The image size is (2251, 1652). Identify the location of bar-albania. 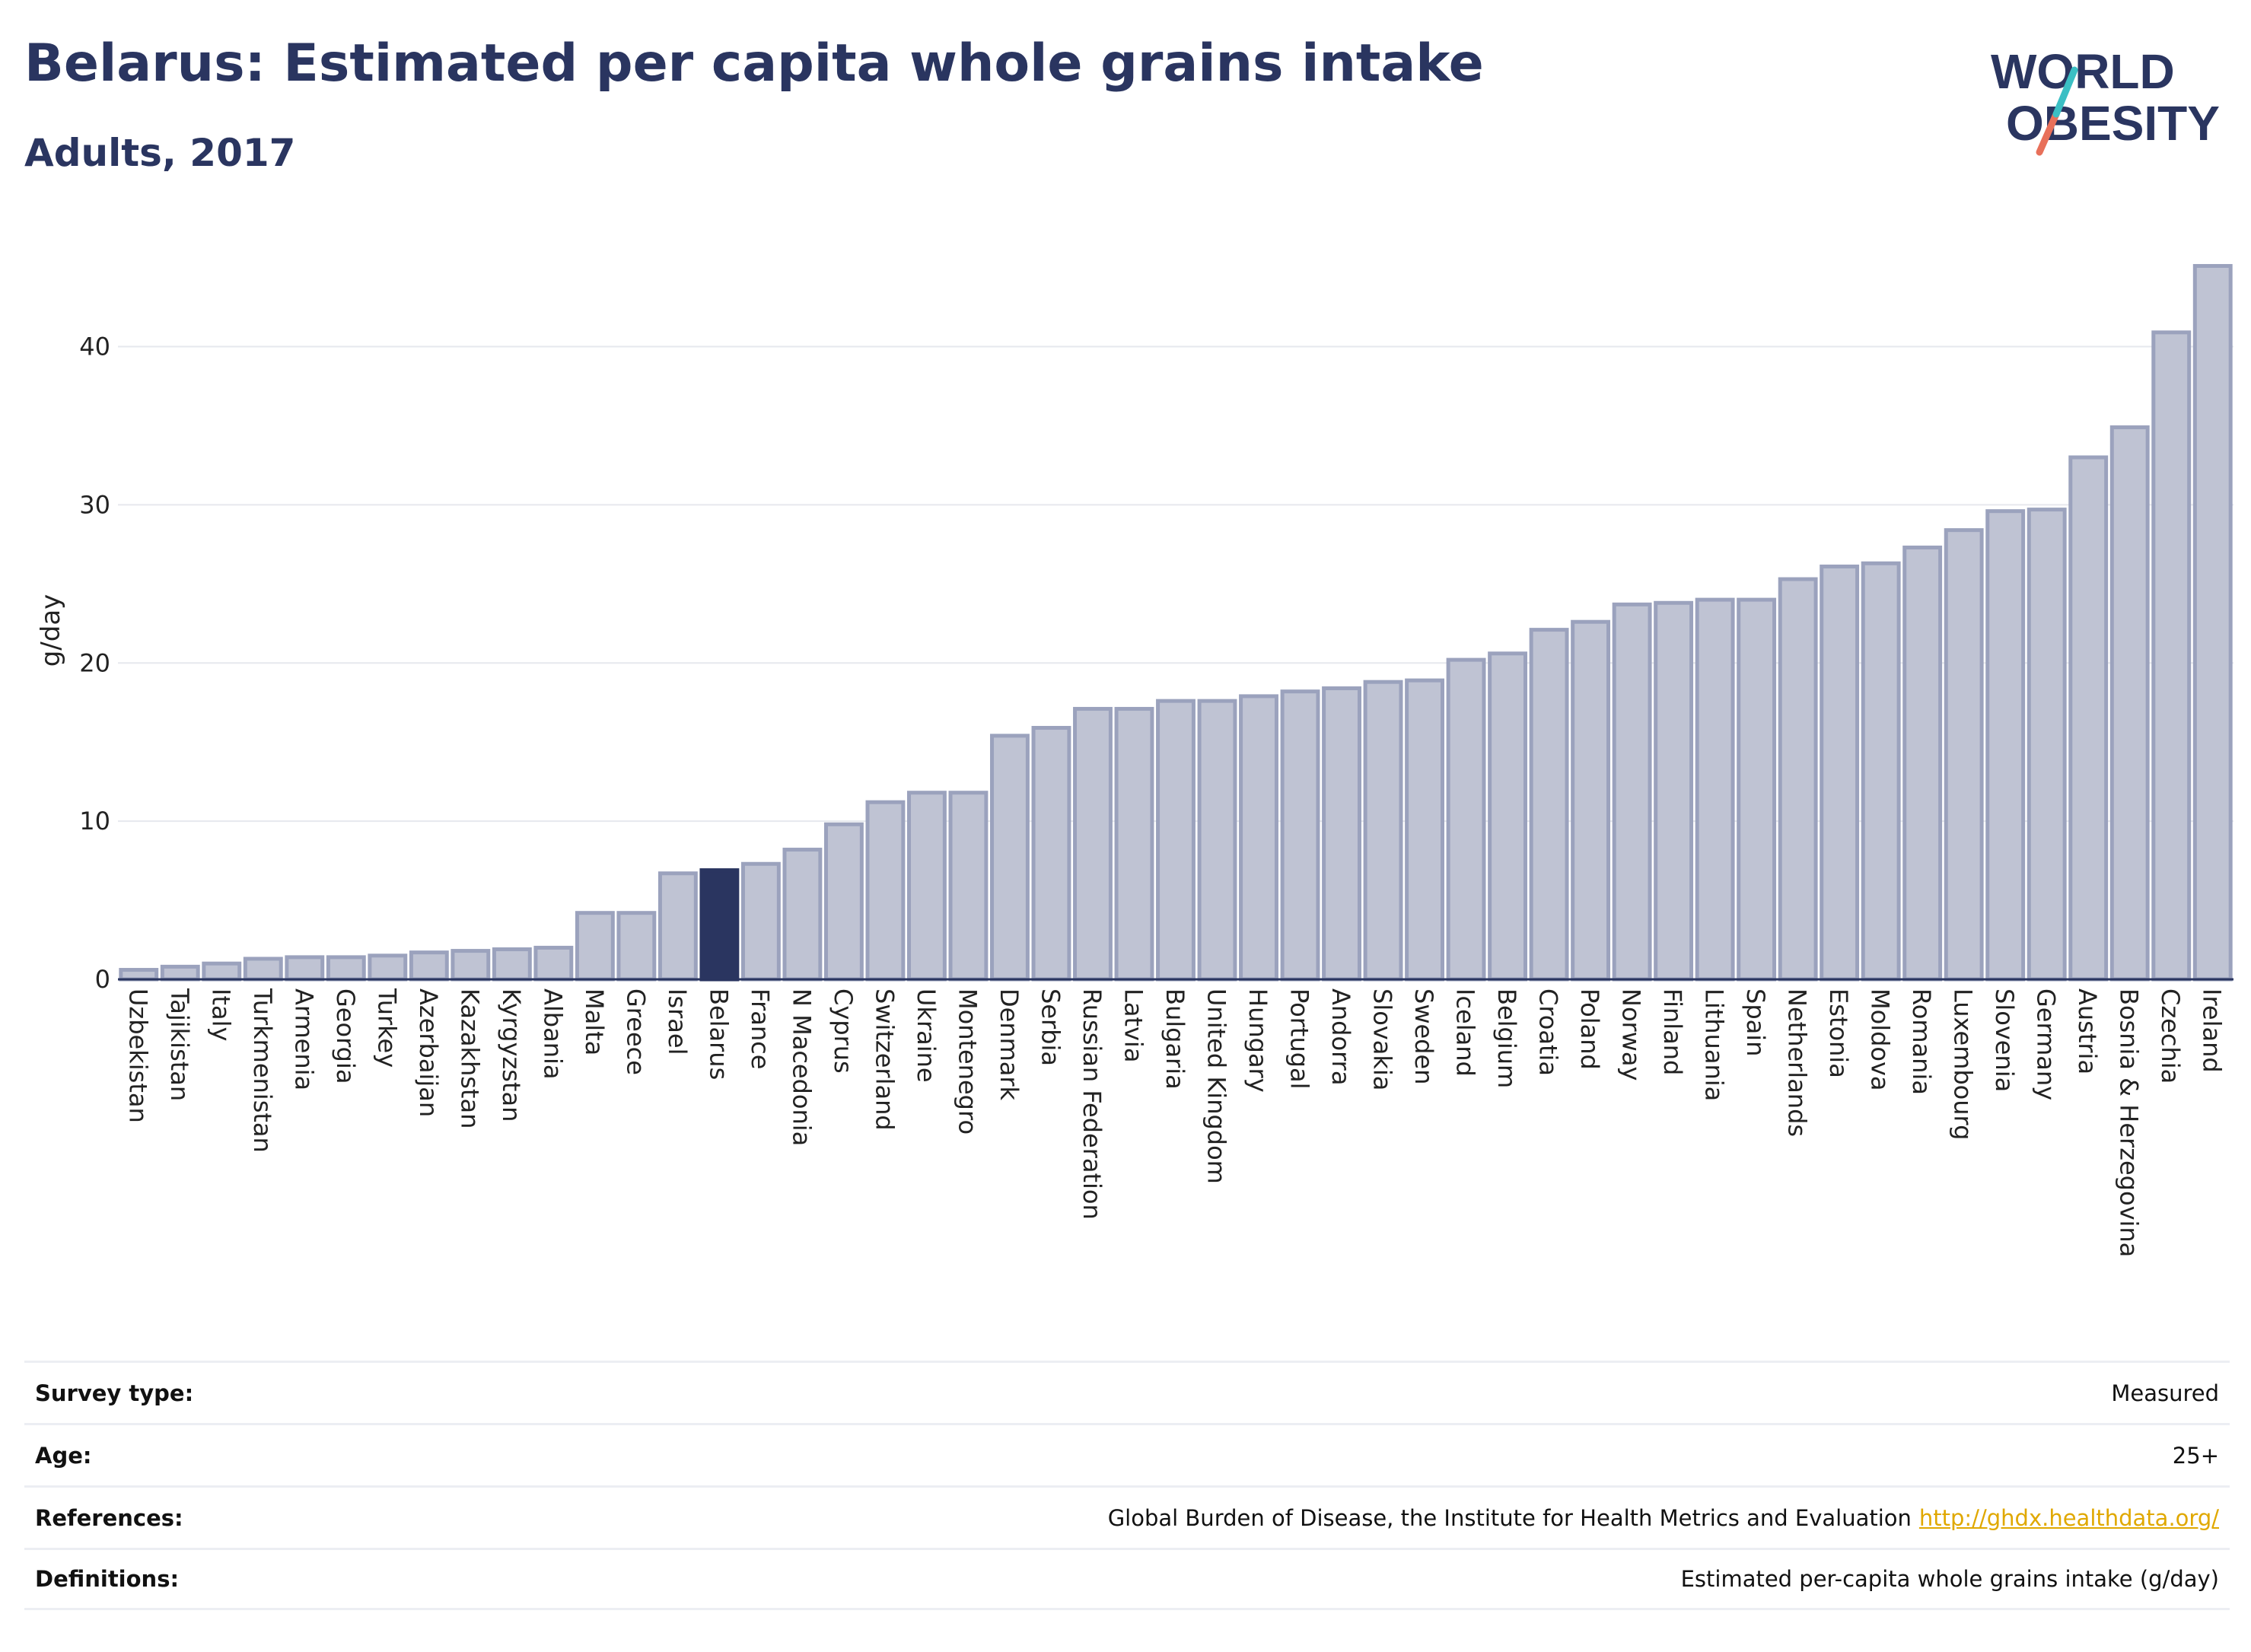
(553, 963).